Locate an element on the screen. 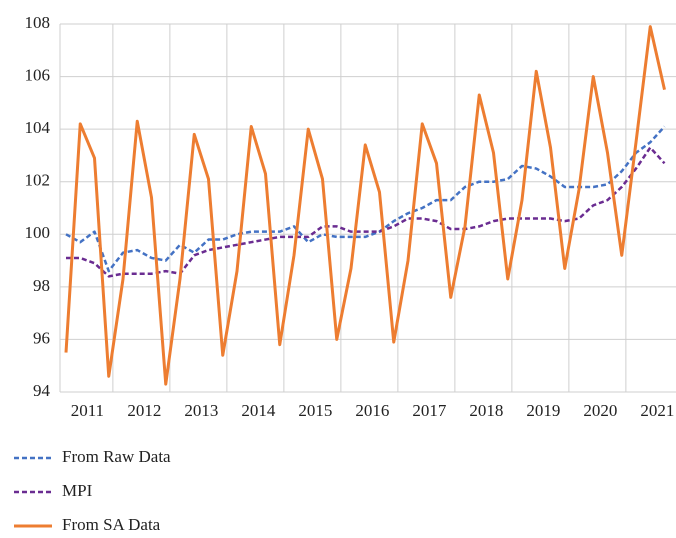  y-tick-label: 96 is located at coordinates (41, 337).